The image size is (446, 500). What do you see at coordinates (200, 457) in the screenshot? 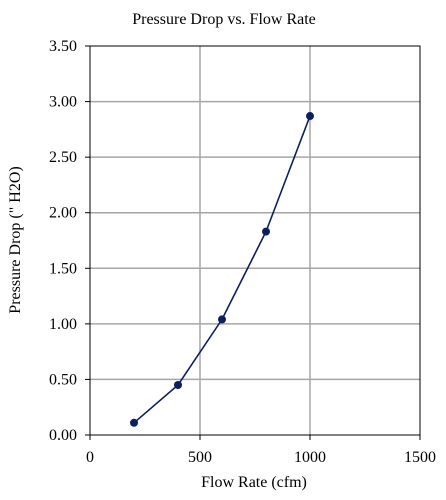
I see `x-tick-label: 500` at bounding box center [200, 457].